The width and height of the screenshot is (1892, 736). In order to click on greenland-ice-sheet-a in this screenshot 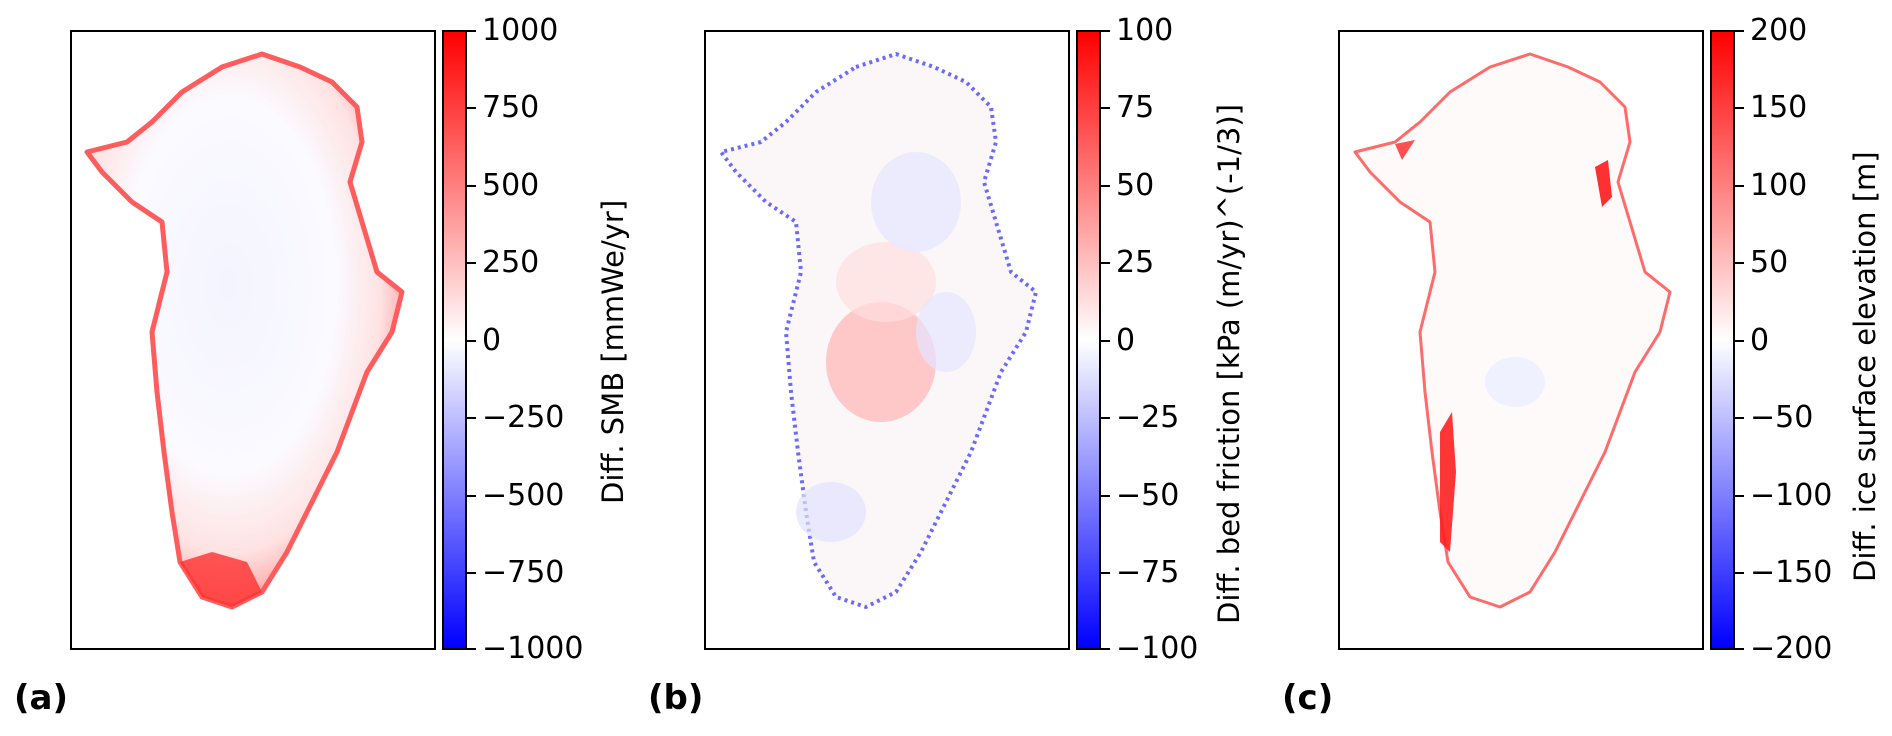, I will do `click(244, 330)`.